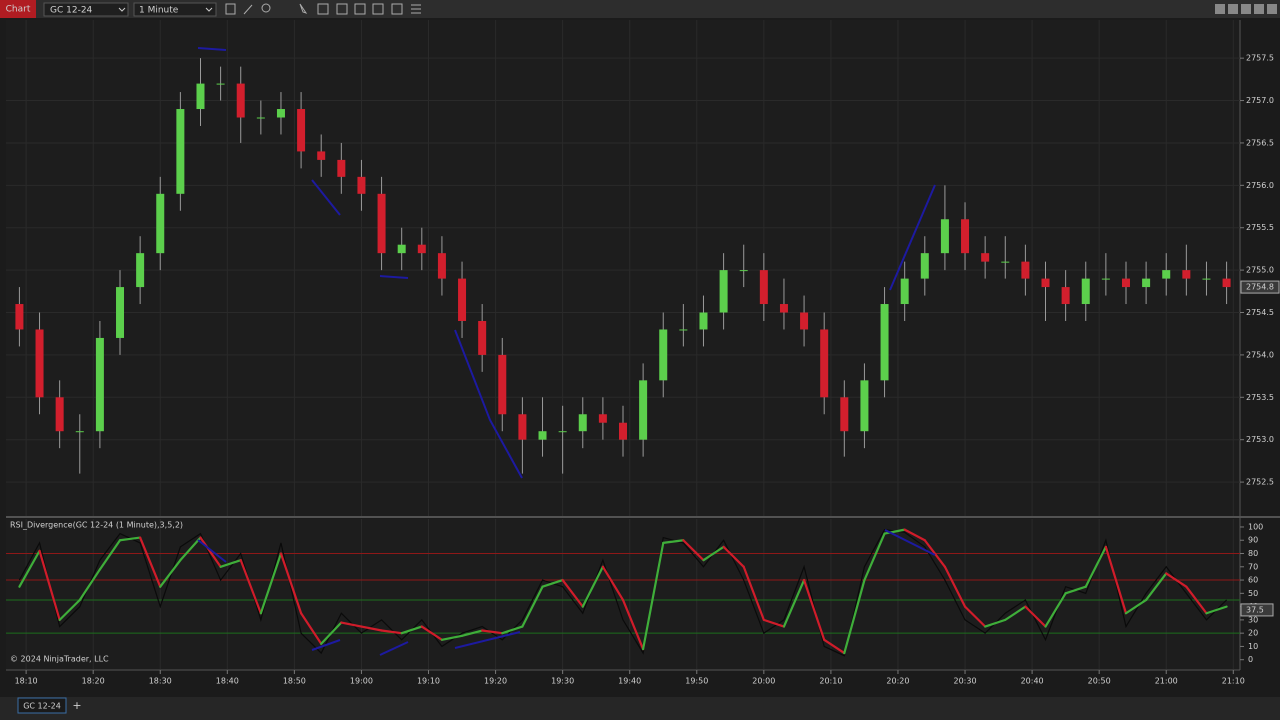 This screenshot has height=720, width=1280. I want to click on y-tick-label: 2754.0, so click(1260, 354).